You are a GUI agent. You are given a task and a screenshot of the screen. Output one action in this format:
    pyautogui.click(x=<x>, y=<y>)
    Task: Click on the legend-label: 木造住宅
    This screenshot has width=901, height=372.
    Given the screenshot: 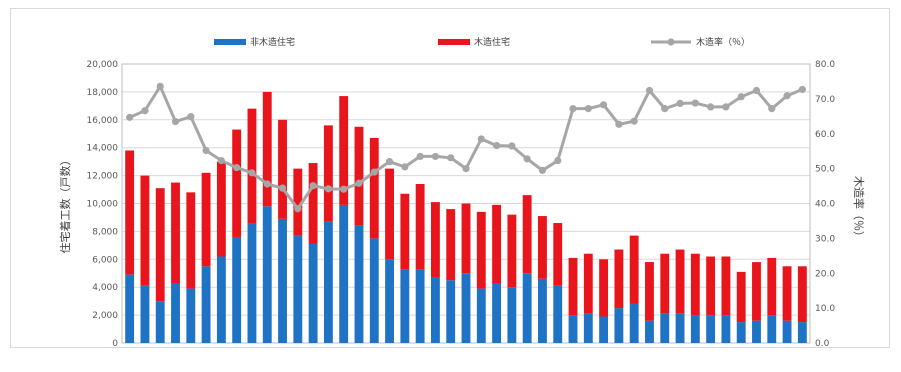 What is the action you would take?
    pyautogui.click(x=492, y=42)
    